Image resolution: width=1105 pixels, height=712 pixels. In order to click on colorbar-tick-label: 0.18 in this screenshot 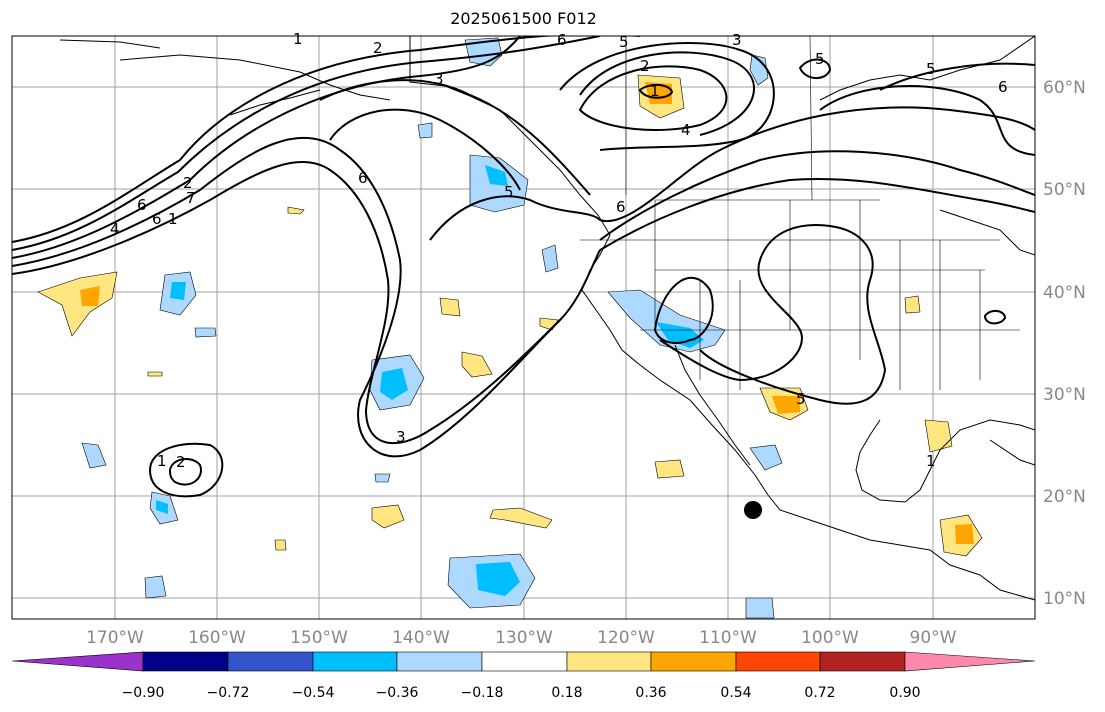, I will do `click(566, 693)`.